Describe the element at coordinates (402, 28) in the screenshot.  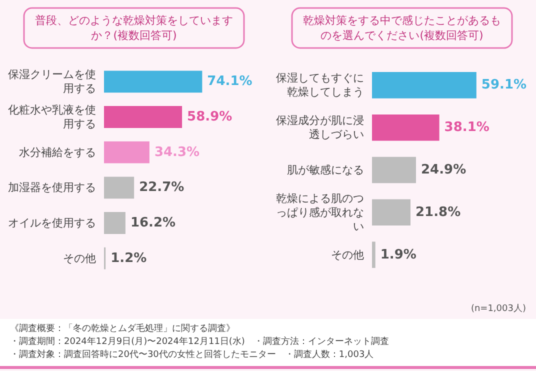
I see `chart-title: 乾燥対策をする中で感じたことがあるものを選んでください(複数回答可)` at that location.